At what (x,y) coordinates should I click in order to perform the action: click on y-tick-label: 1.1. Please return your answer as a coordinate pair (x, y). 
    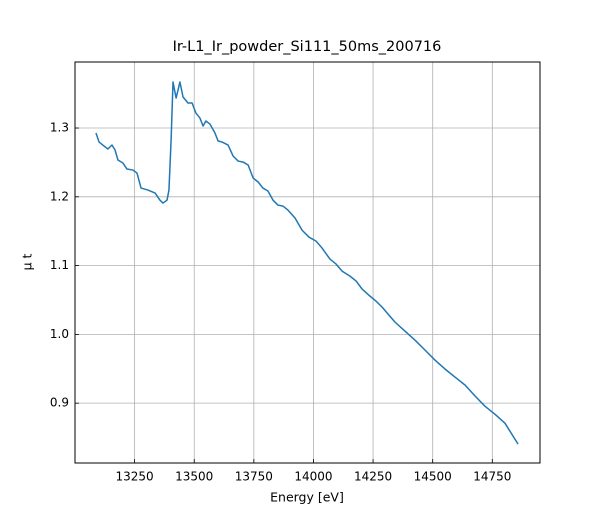
    Looking at the image, I should click on (59, 265).